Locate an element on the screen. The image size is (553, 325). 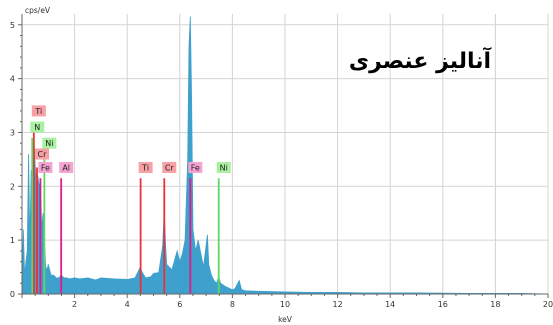
x-tick-label-3: 8 is located at coordinates (232, 304).